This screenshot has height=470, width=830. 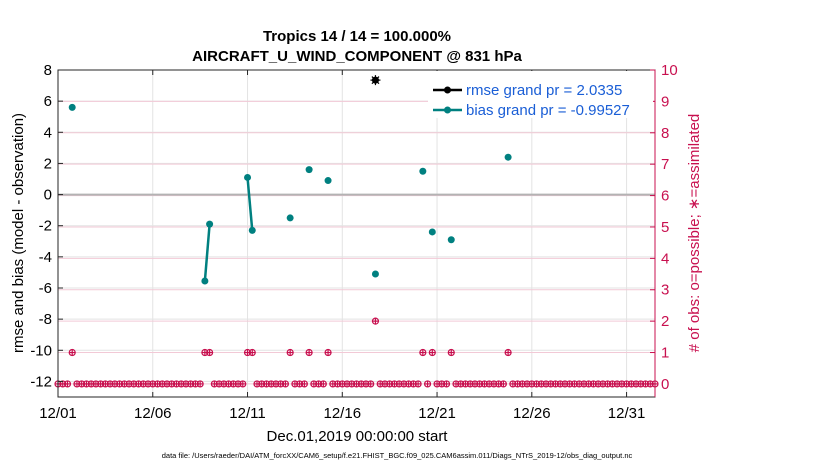 I want to click on y-tick-label: 8, so click(x=48, y=70).